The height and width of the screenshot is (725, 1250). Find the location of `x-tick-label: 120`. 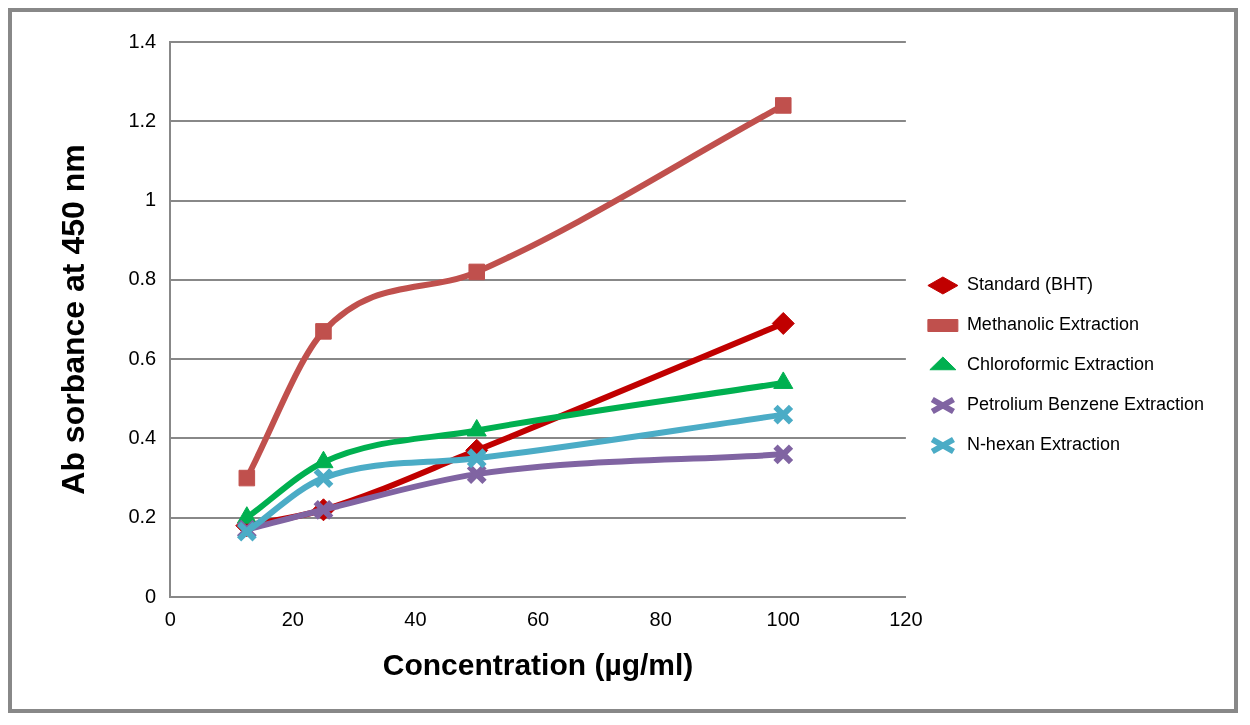

x-tick-label: 120 is located at coordinates (906, 618).